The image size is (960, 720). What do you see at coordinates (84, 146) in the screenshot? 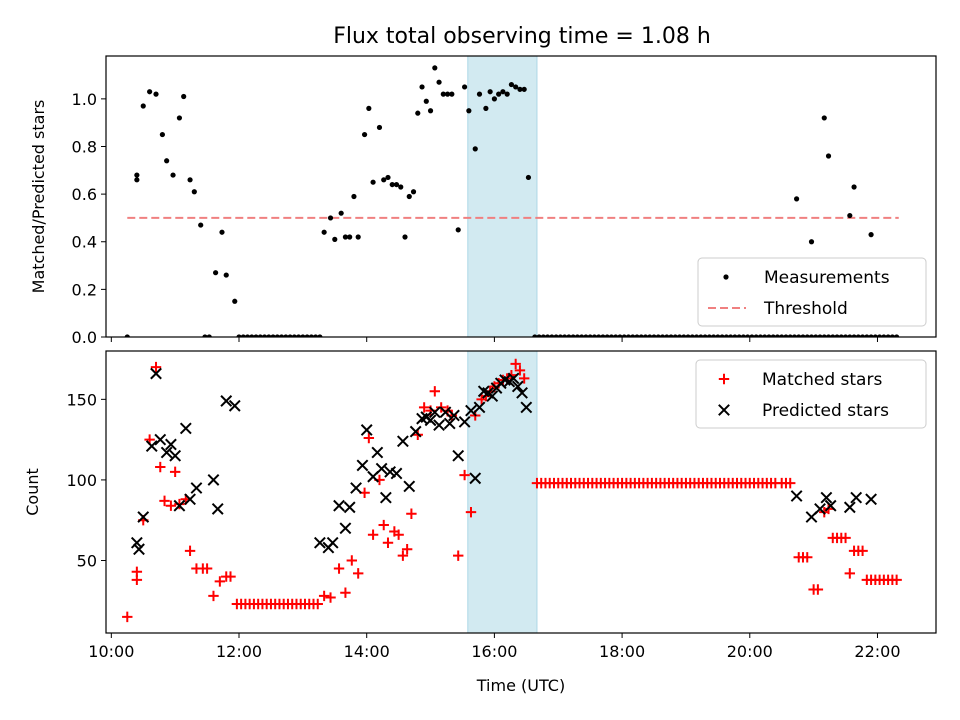
I see `y-tick-label: 0.8` at bounding box center [84, 146].